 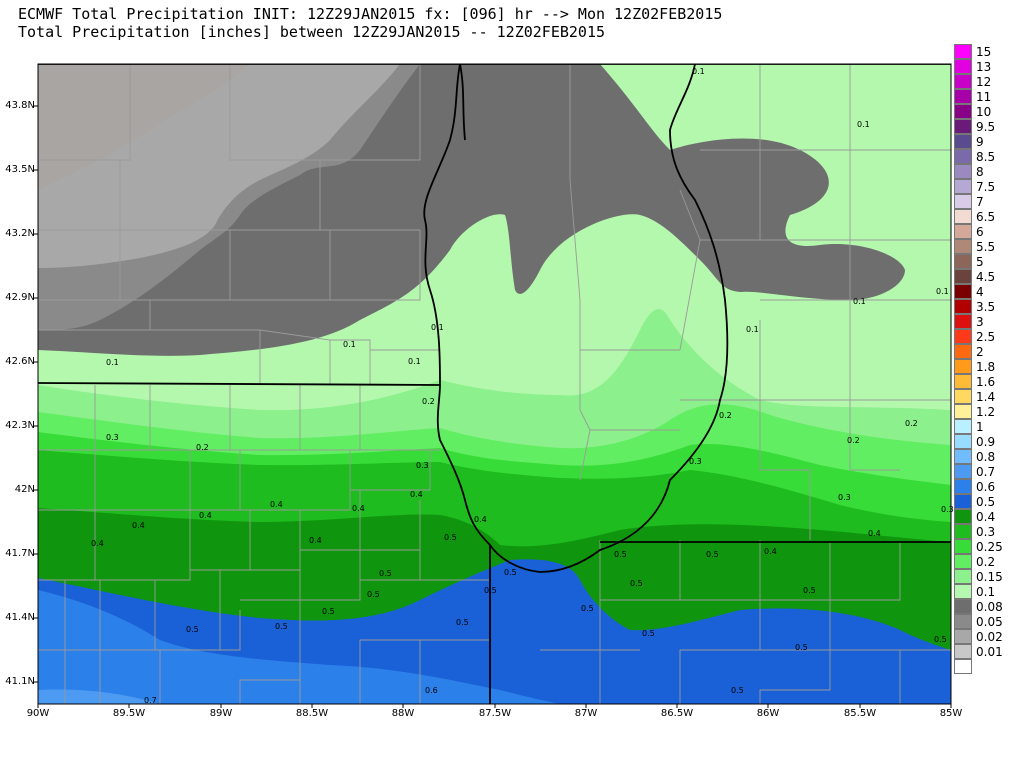 What do you see at coordinates (768, 713) in the screenshot?
I see `lon-label: 86W` at bounding box center [768, 713].